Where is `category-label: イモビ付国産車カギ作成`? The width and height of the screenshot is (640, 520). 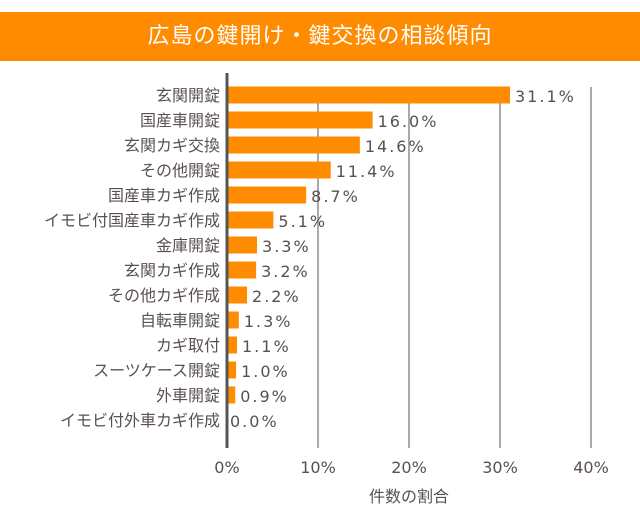
category-label: イモビ付国産車カギ作成 is located at coordinates (132, 220).